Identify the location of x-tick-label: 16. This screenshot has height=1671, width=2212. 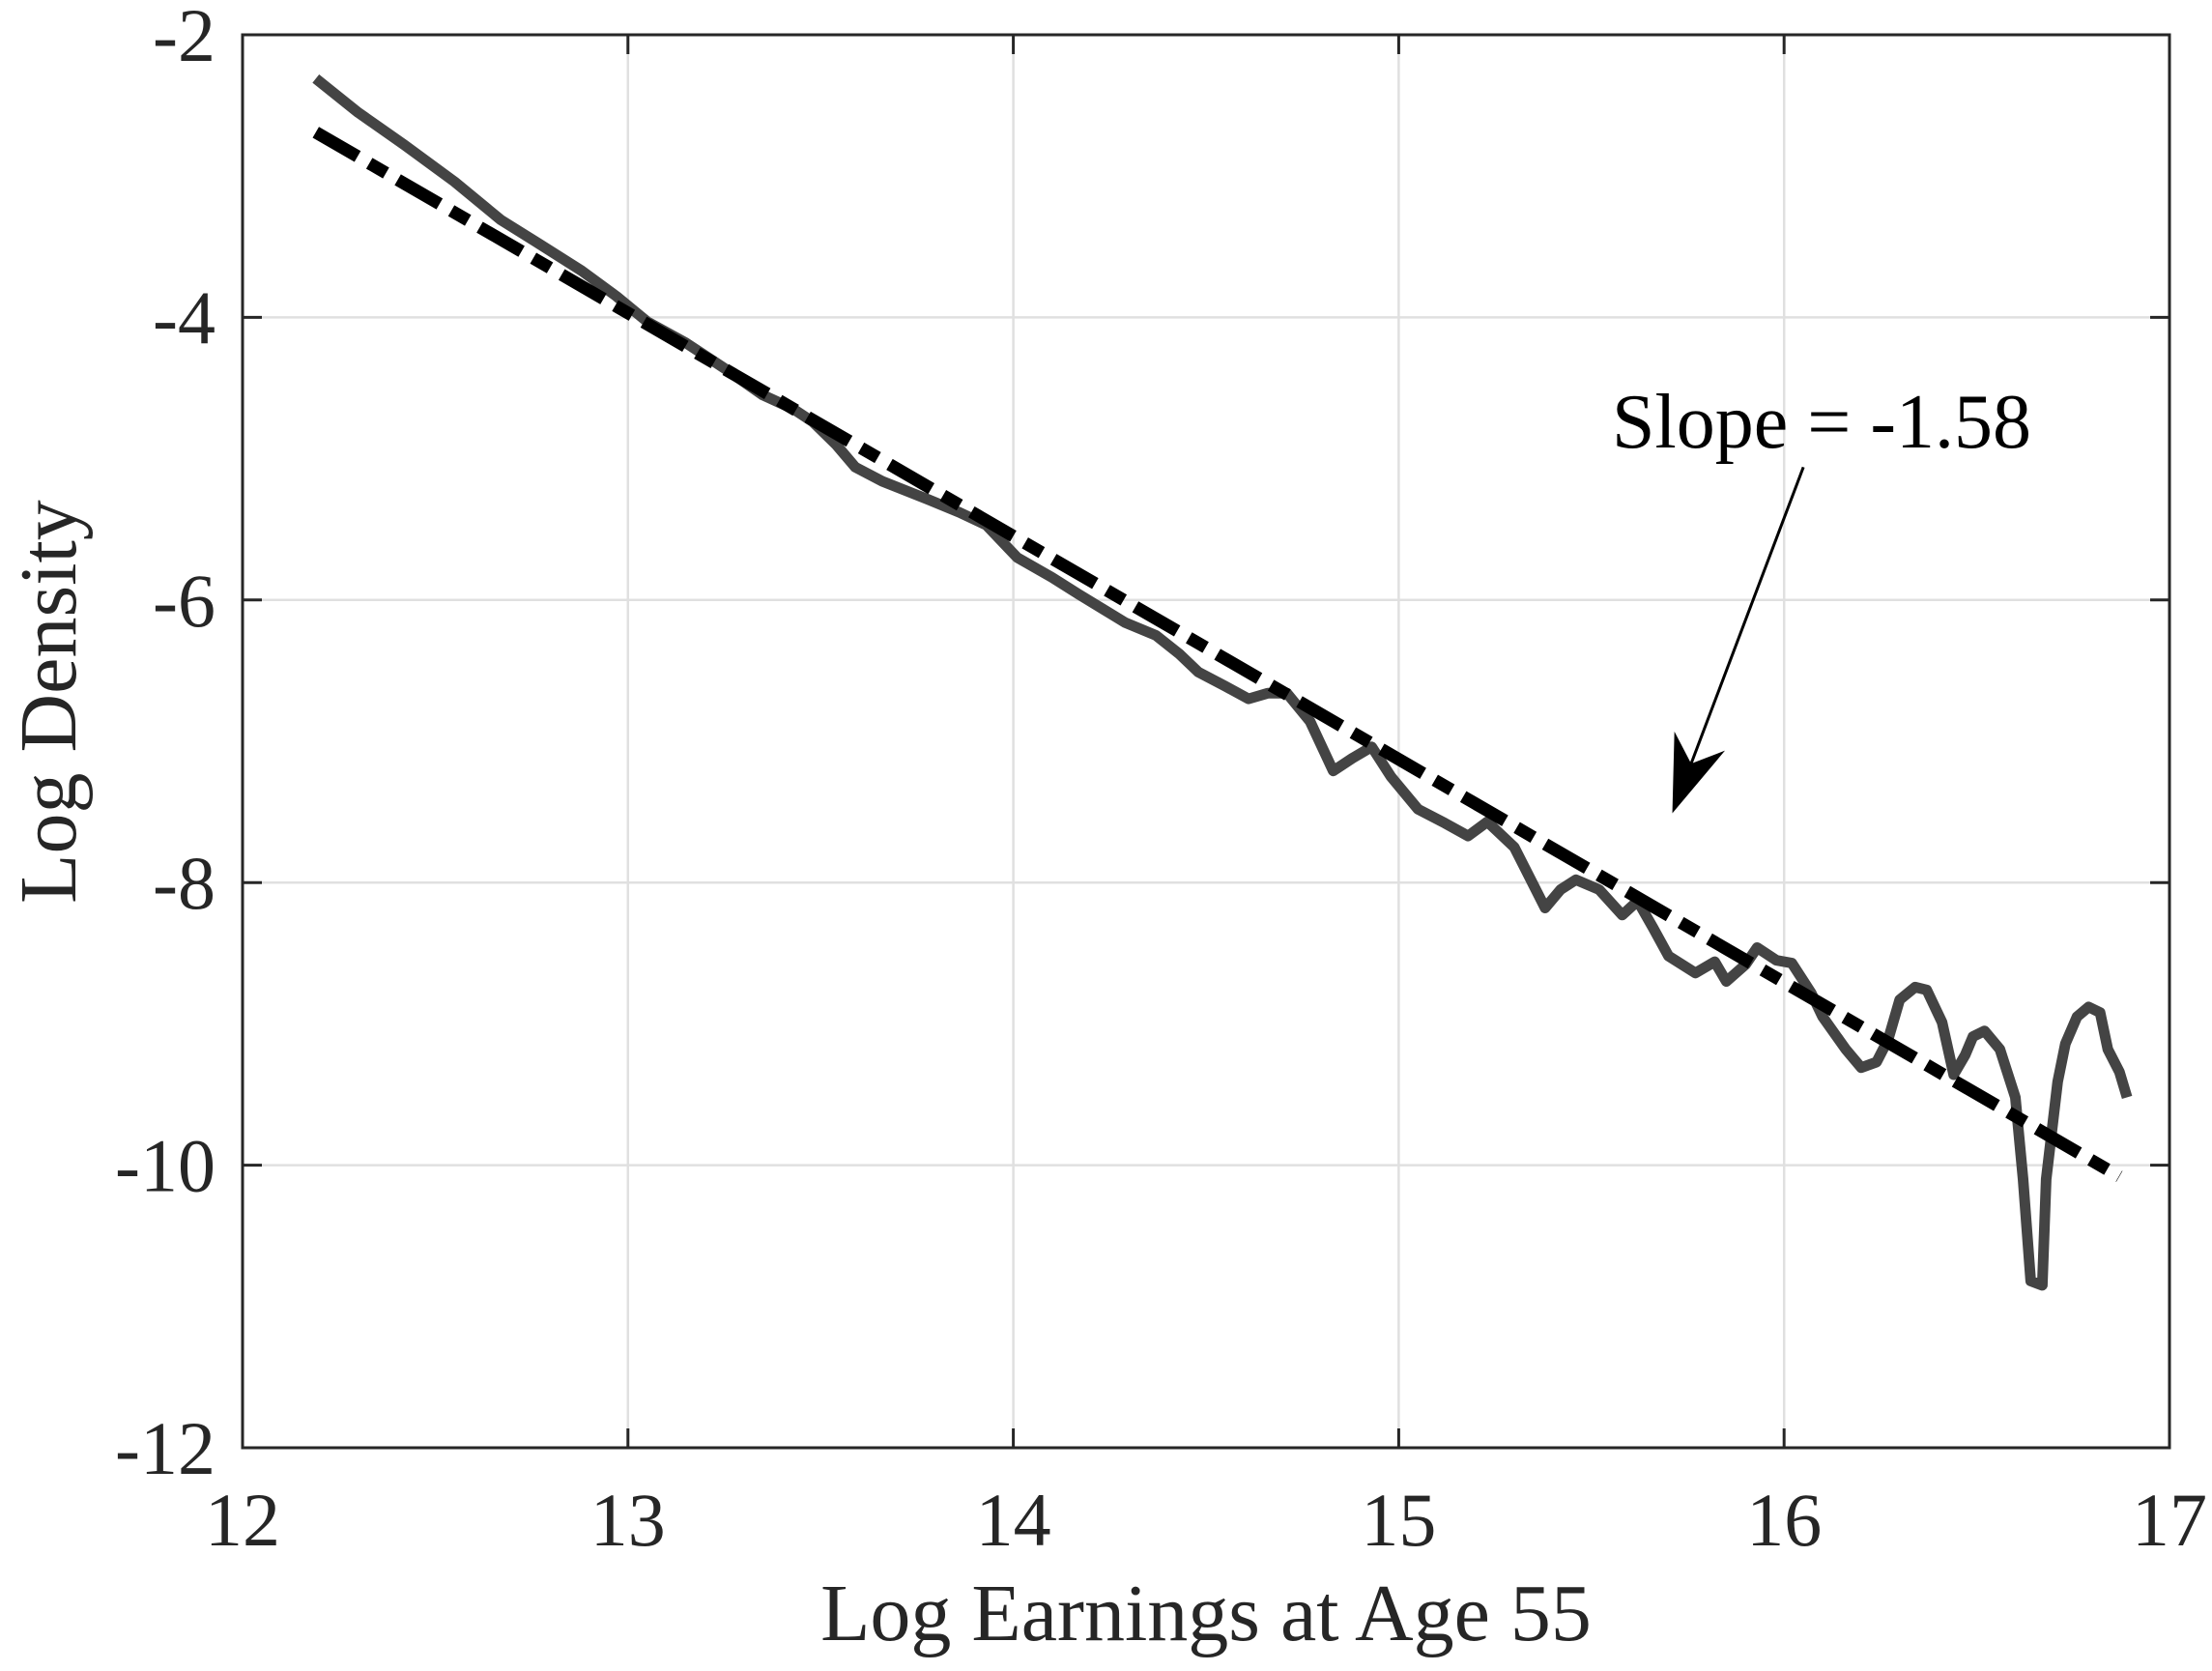
(1784, 1520).